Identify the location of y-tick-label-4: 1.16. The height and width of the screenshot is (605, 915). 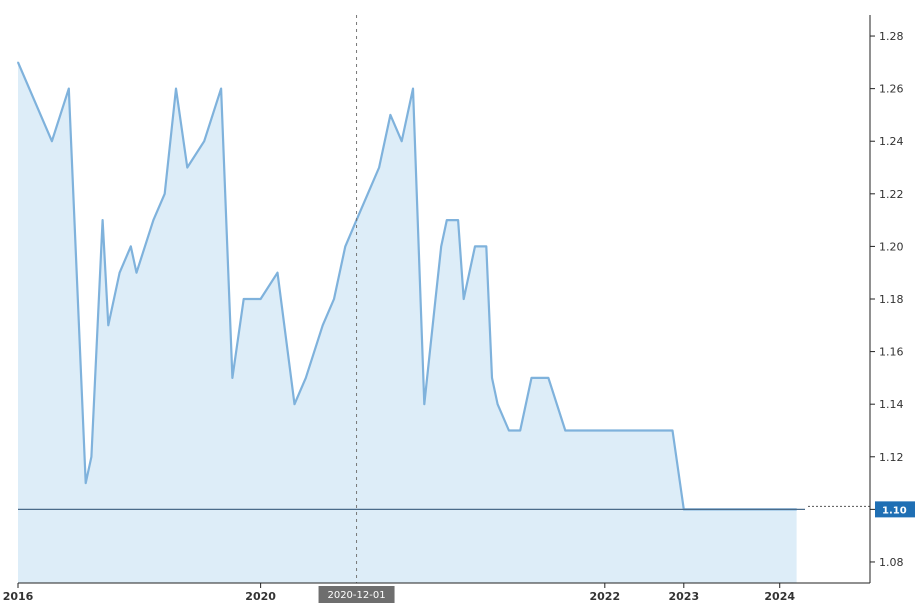
(891, 352).